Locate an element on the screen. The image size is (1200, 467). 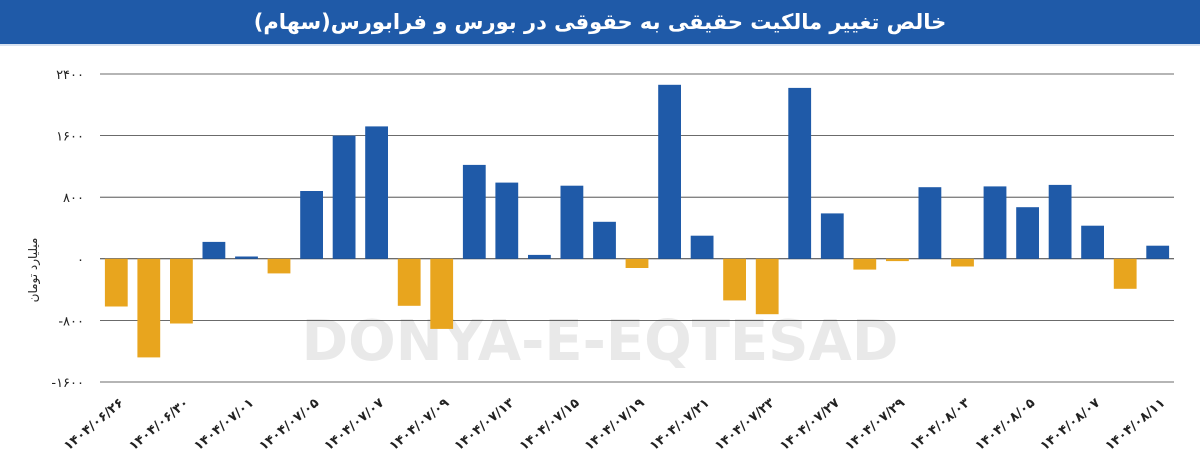
x-tick-label: ۱۴۰۴/۰۸/۰۳ is located at coordinates (940, 425).